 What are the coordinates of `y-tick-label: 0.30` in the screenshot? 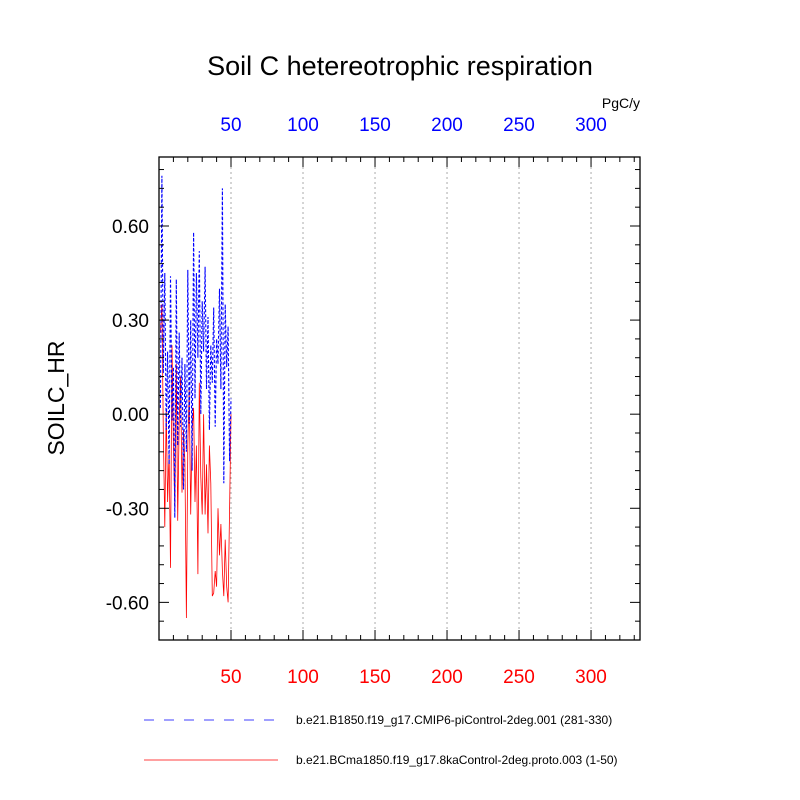 It's located at (130, 321).